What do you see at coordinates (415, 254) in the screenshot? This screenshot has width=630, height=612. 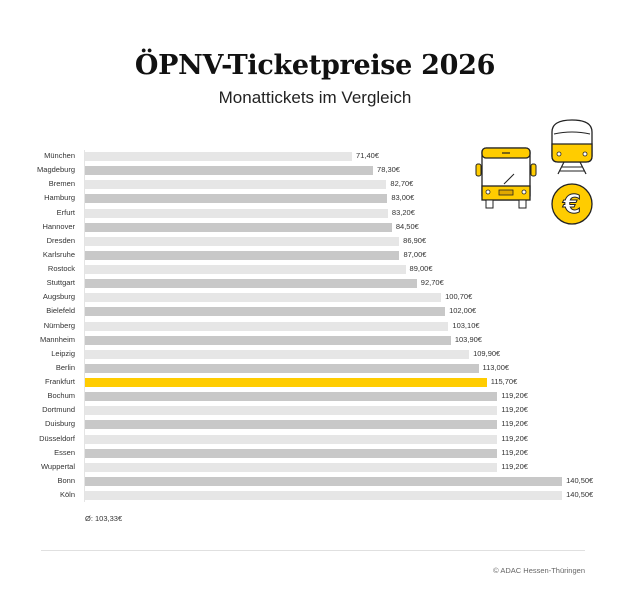 I see `value-label: 87,00€` at bounding box center [415, 254].